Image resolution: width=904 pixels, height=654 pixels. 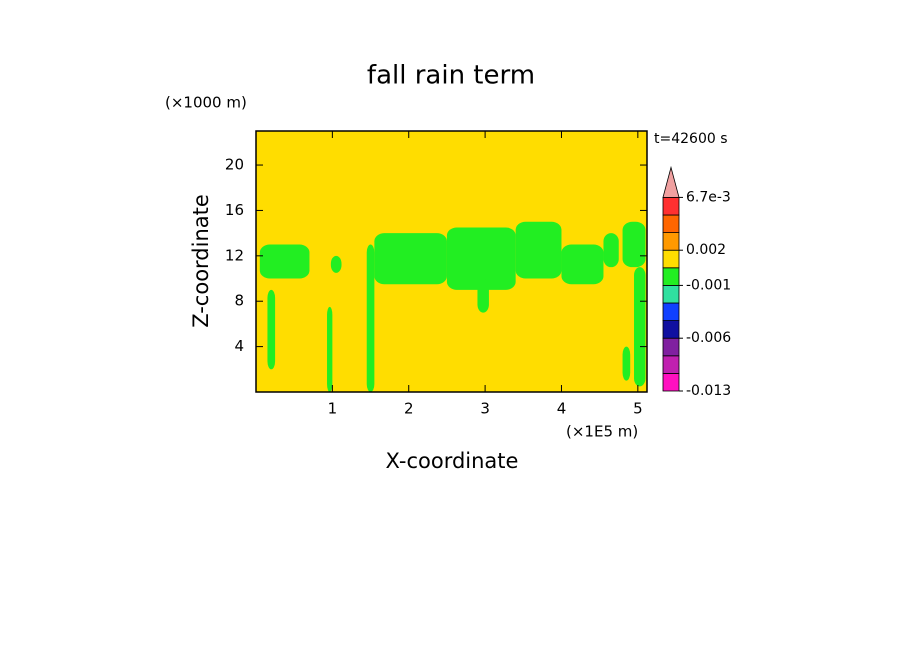 What do you see at coordinates (452, 461) in the screenshot?
I see `x-axis-title: X-coordinate` at bounding box center [452, 461].